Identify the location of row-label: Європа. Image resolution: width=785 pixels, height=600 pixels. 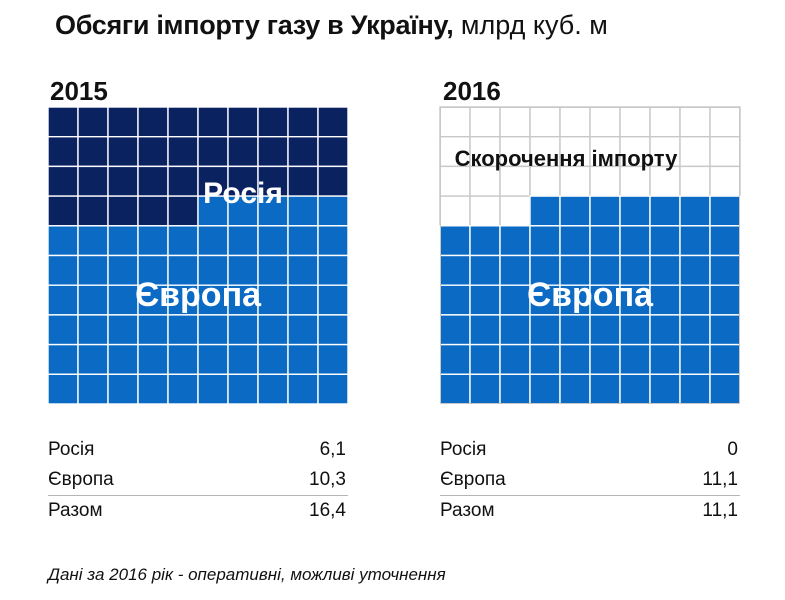
(81, 479).